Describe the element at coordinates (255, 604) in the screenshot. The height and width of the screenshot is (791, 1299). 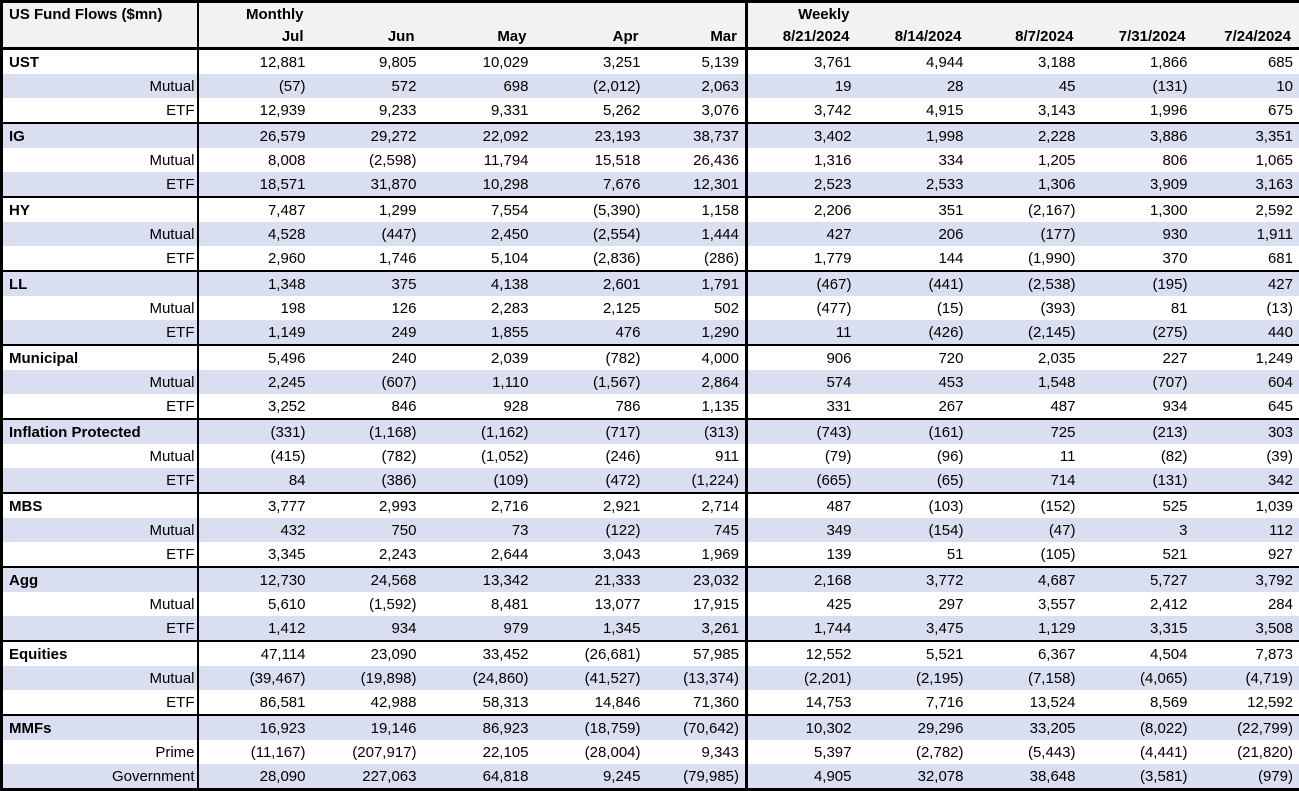
I see `monthly-value-cell: 5,610` at that location.